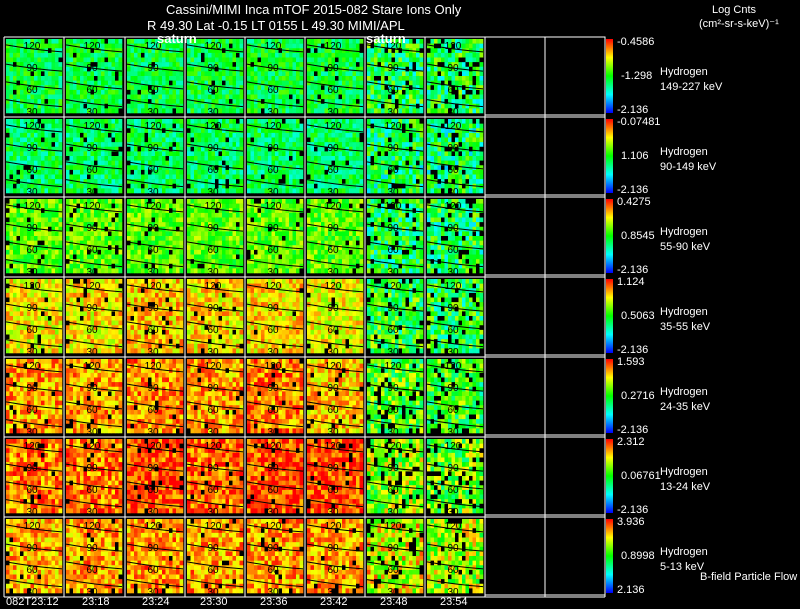  I want to click on energy-range-label: 90-149 keV, so click(688, 167).